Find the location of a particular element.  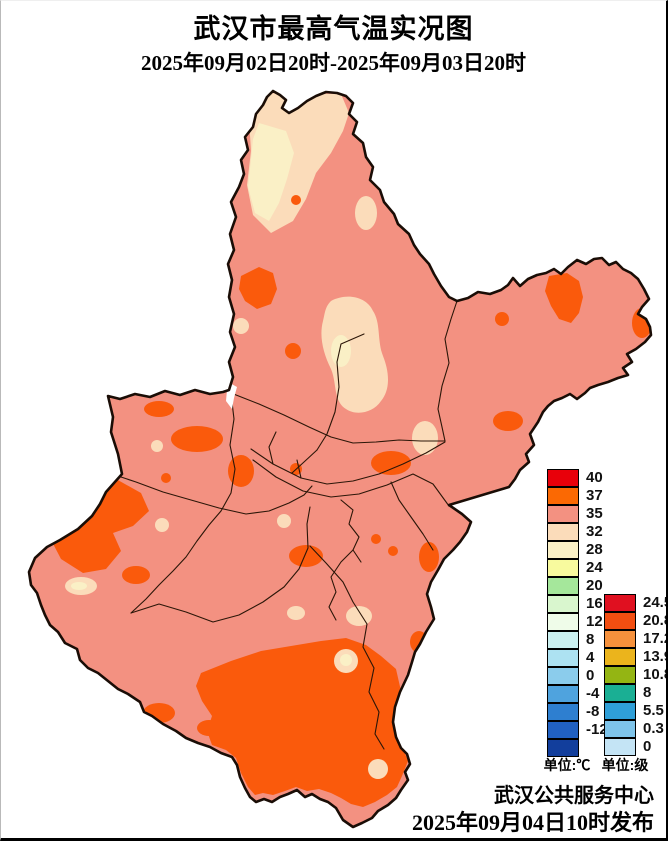

temp-value: 20 is located at coordinates (594, 585).